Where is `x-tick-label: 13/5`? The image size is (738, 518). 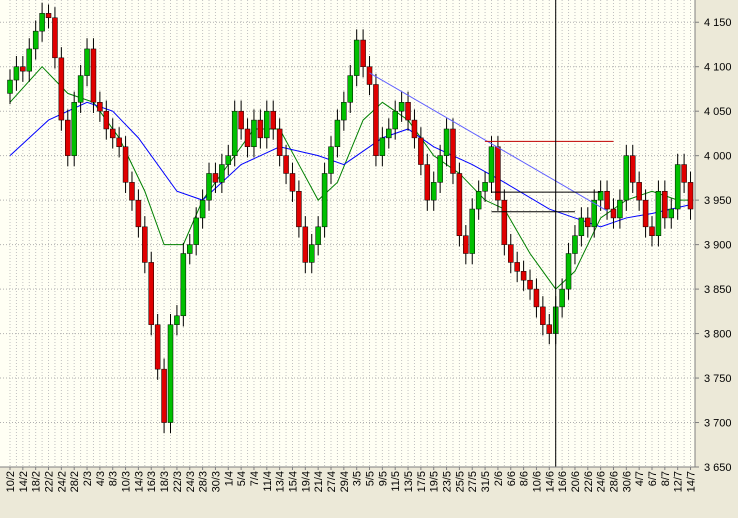 x-tick-label: 13/5 is located at coordinates (409, 481).